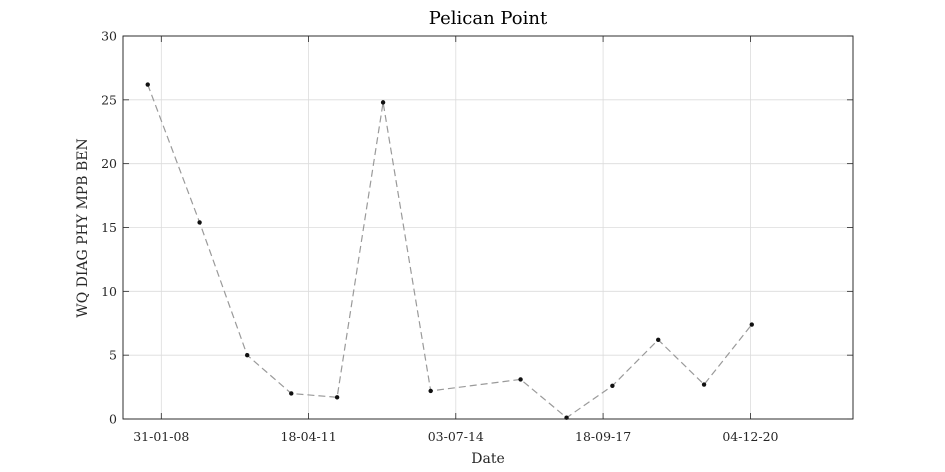 This screenshot has height=472, width=945. I want to click on y-tick-label: 30, so click(109, 36).